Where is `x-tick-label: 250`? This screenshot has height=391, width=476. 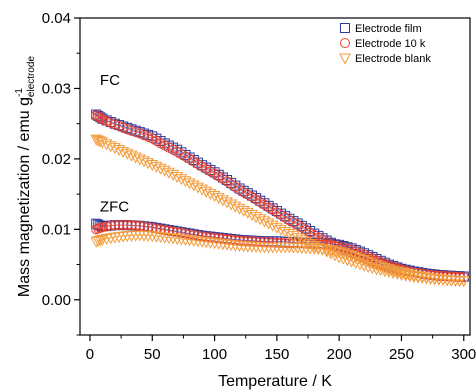 x-tick-label: 250 is located at coordinates (401, 354).